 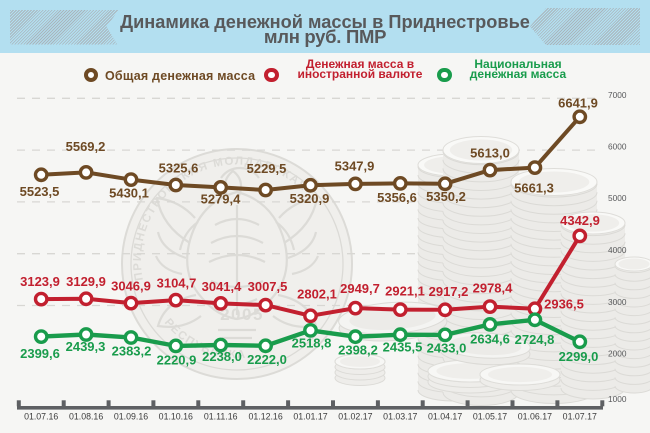 I want to click on svg-text: 3041,4, so click(x=222, y=286).